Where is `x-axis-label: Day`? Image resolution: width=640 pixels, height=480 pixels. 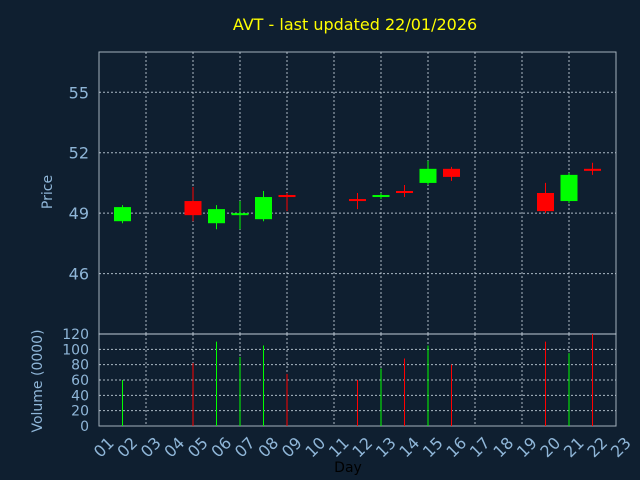
x-axis-label: Day is located at coordinates (348, 468).